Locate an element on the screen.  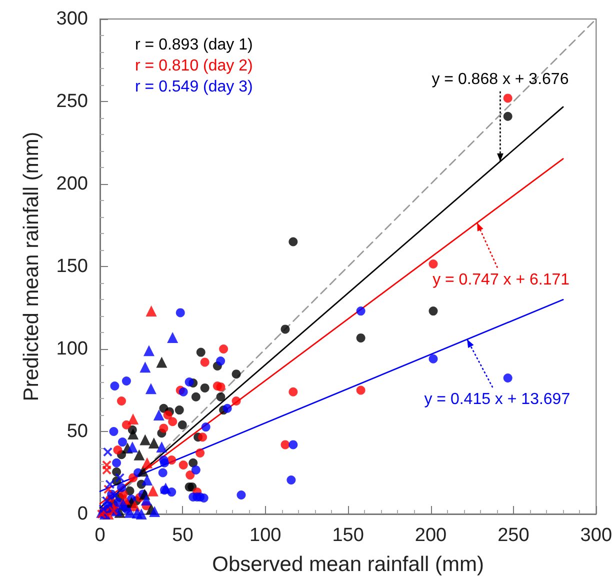
x-tick-label: 150 is located at coordinates (348, 535).